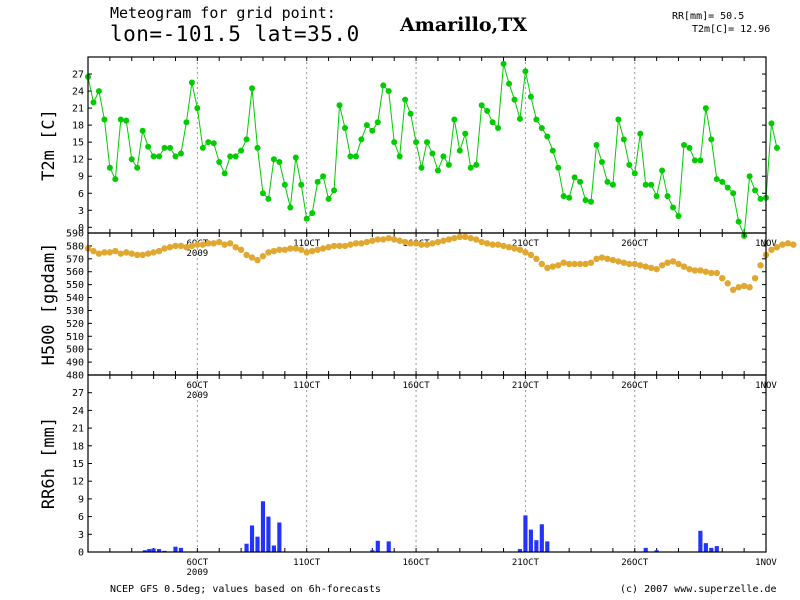  I want to click on date-tick-label: 6OCT, so click(198, 563).